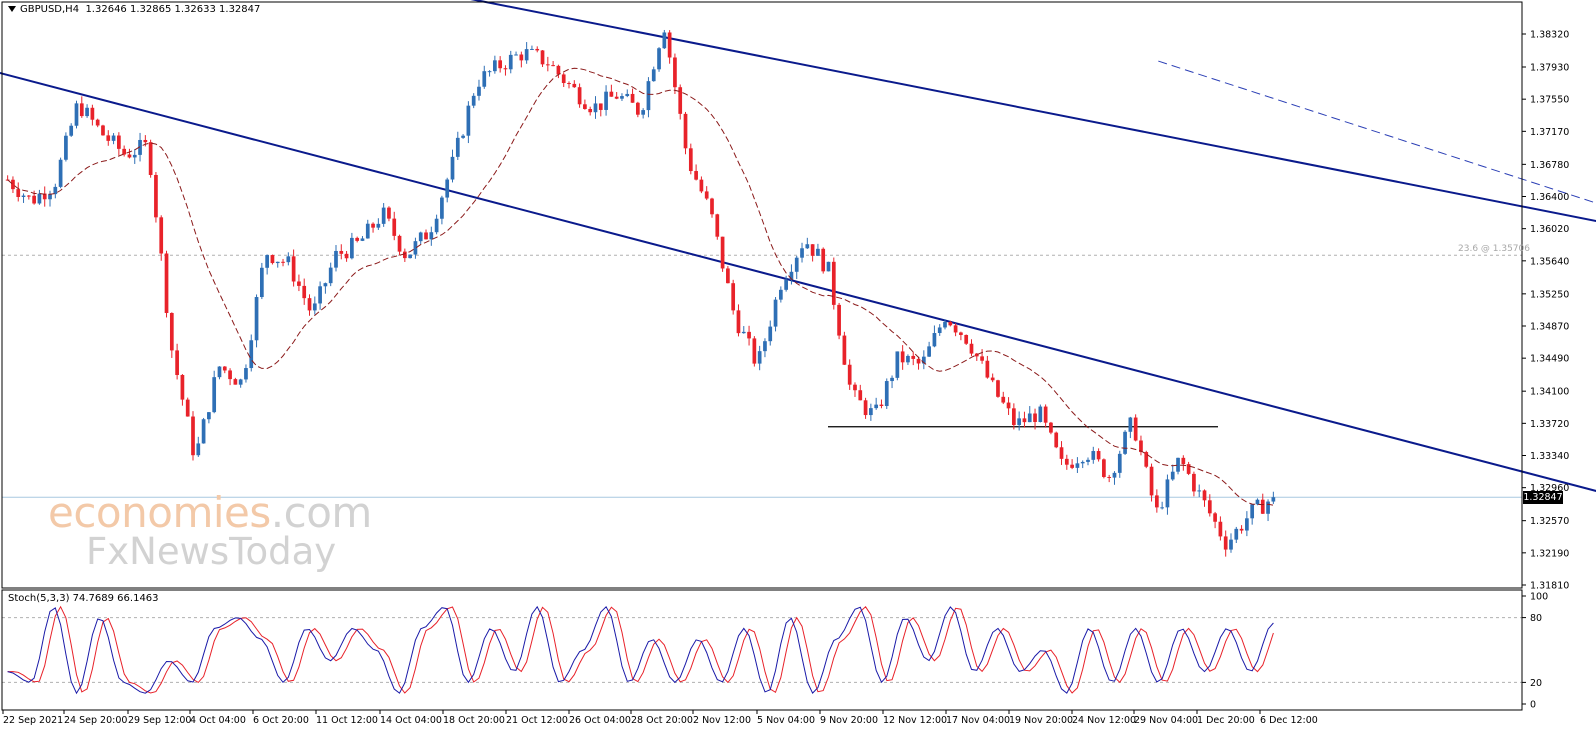  What do you see at coordinates (12, 9) in the screenshot?
I see `dropdown-triangle-icon` at bounding box center [12, 9].